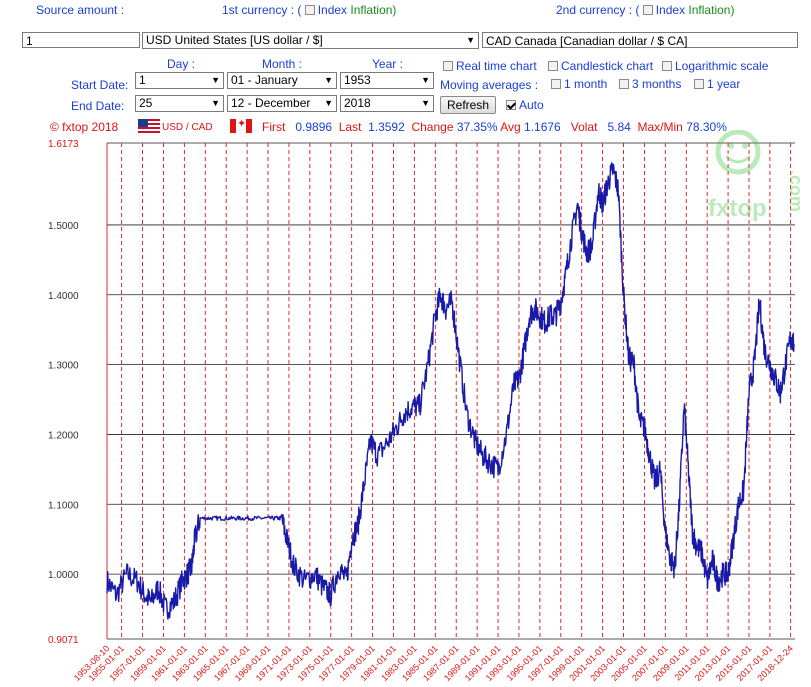  I want to click on candlestick-option: Candlestick chart, so click(600, 66).